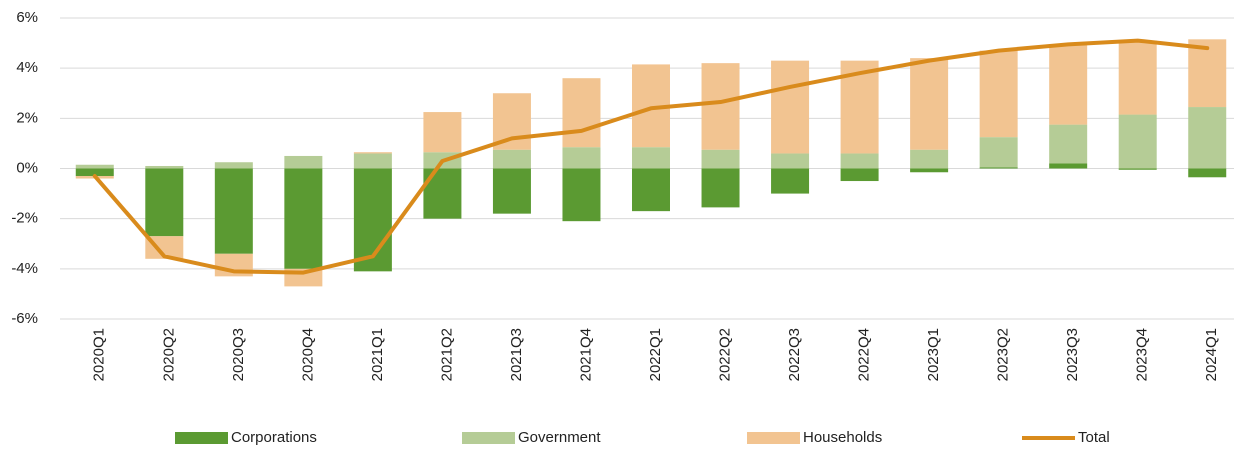 This screenshot has height=450, width=1242. Describe the element at coordinates (24, 268) in the screenshot. I see `y-tick-label: -4%` at that location.